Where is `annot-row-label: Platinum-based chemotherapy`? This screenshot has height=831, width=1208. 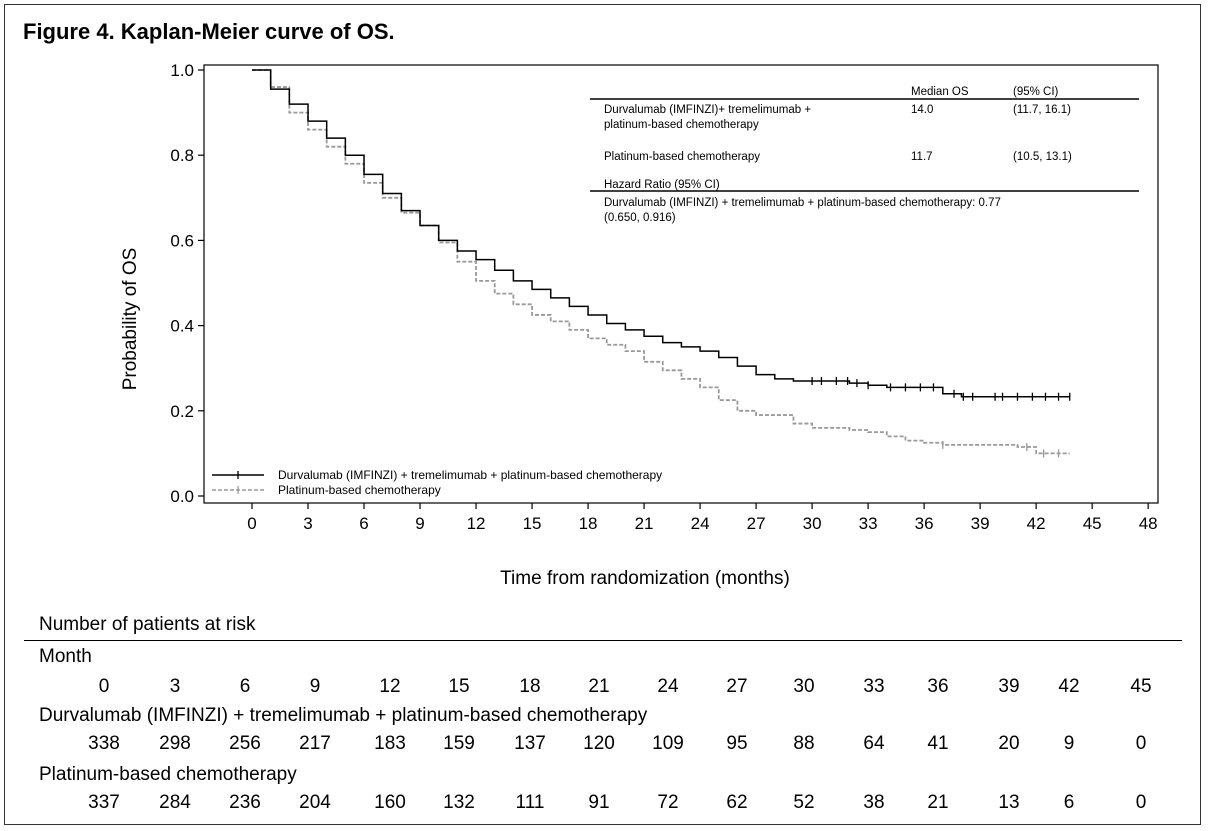
annot-row-label: Platinum-based chemotherapy is located at coordinates (682, 157).